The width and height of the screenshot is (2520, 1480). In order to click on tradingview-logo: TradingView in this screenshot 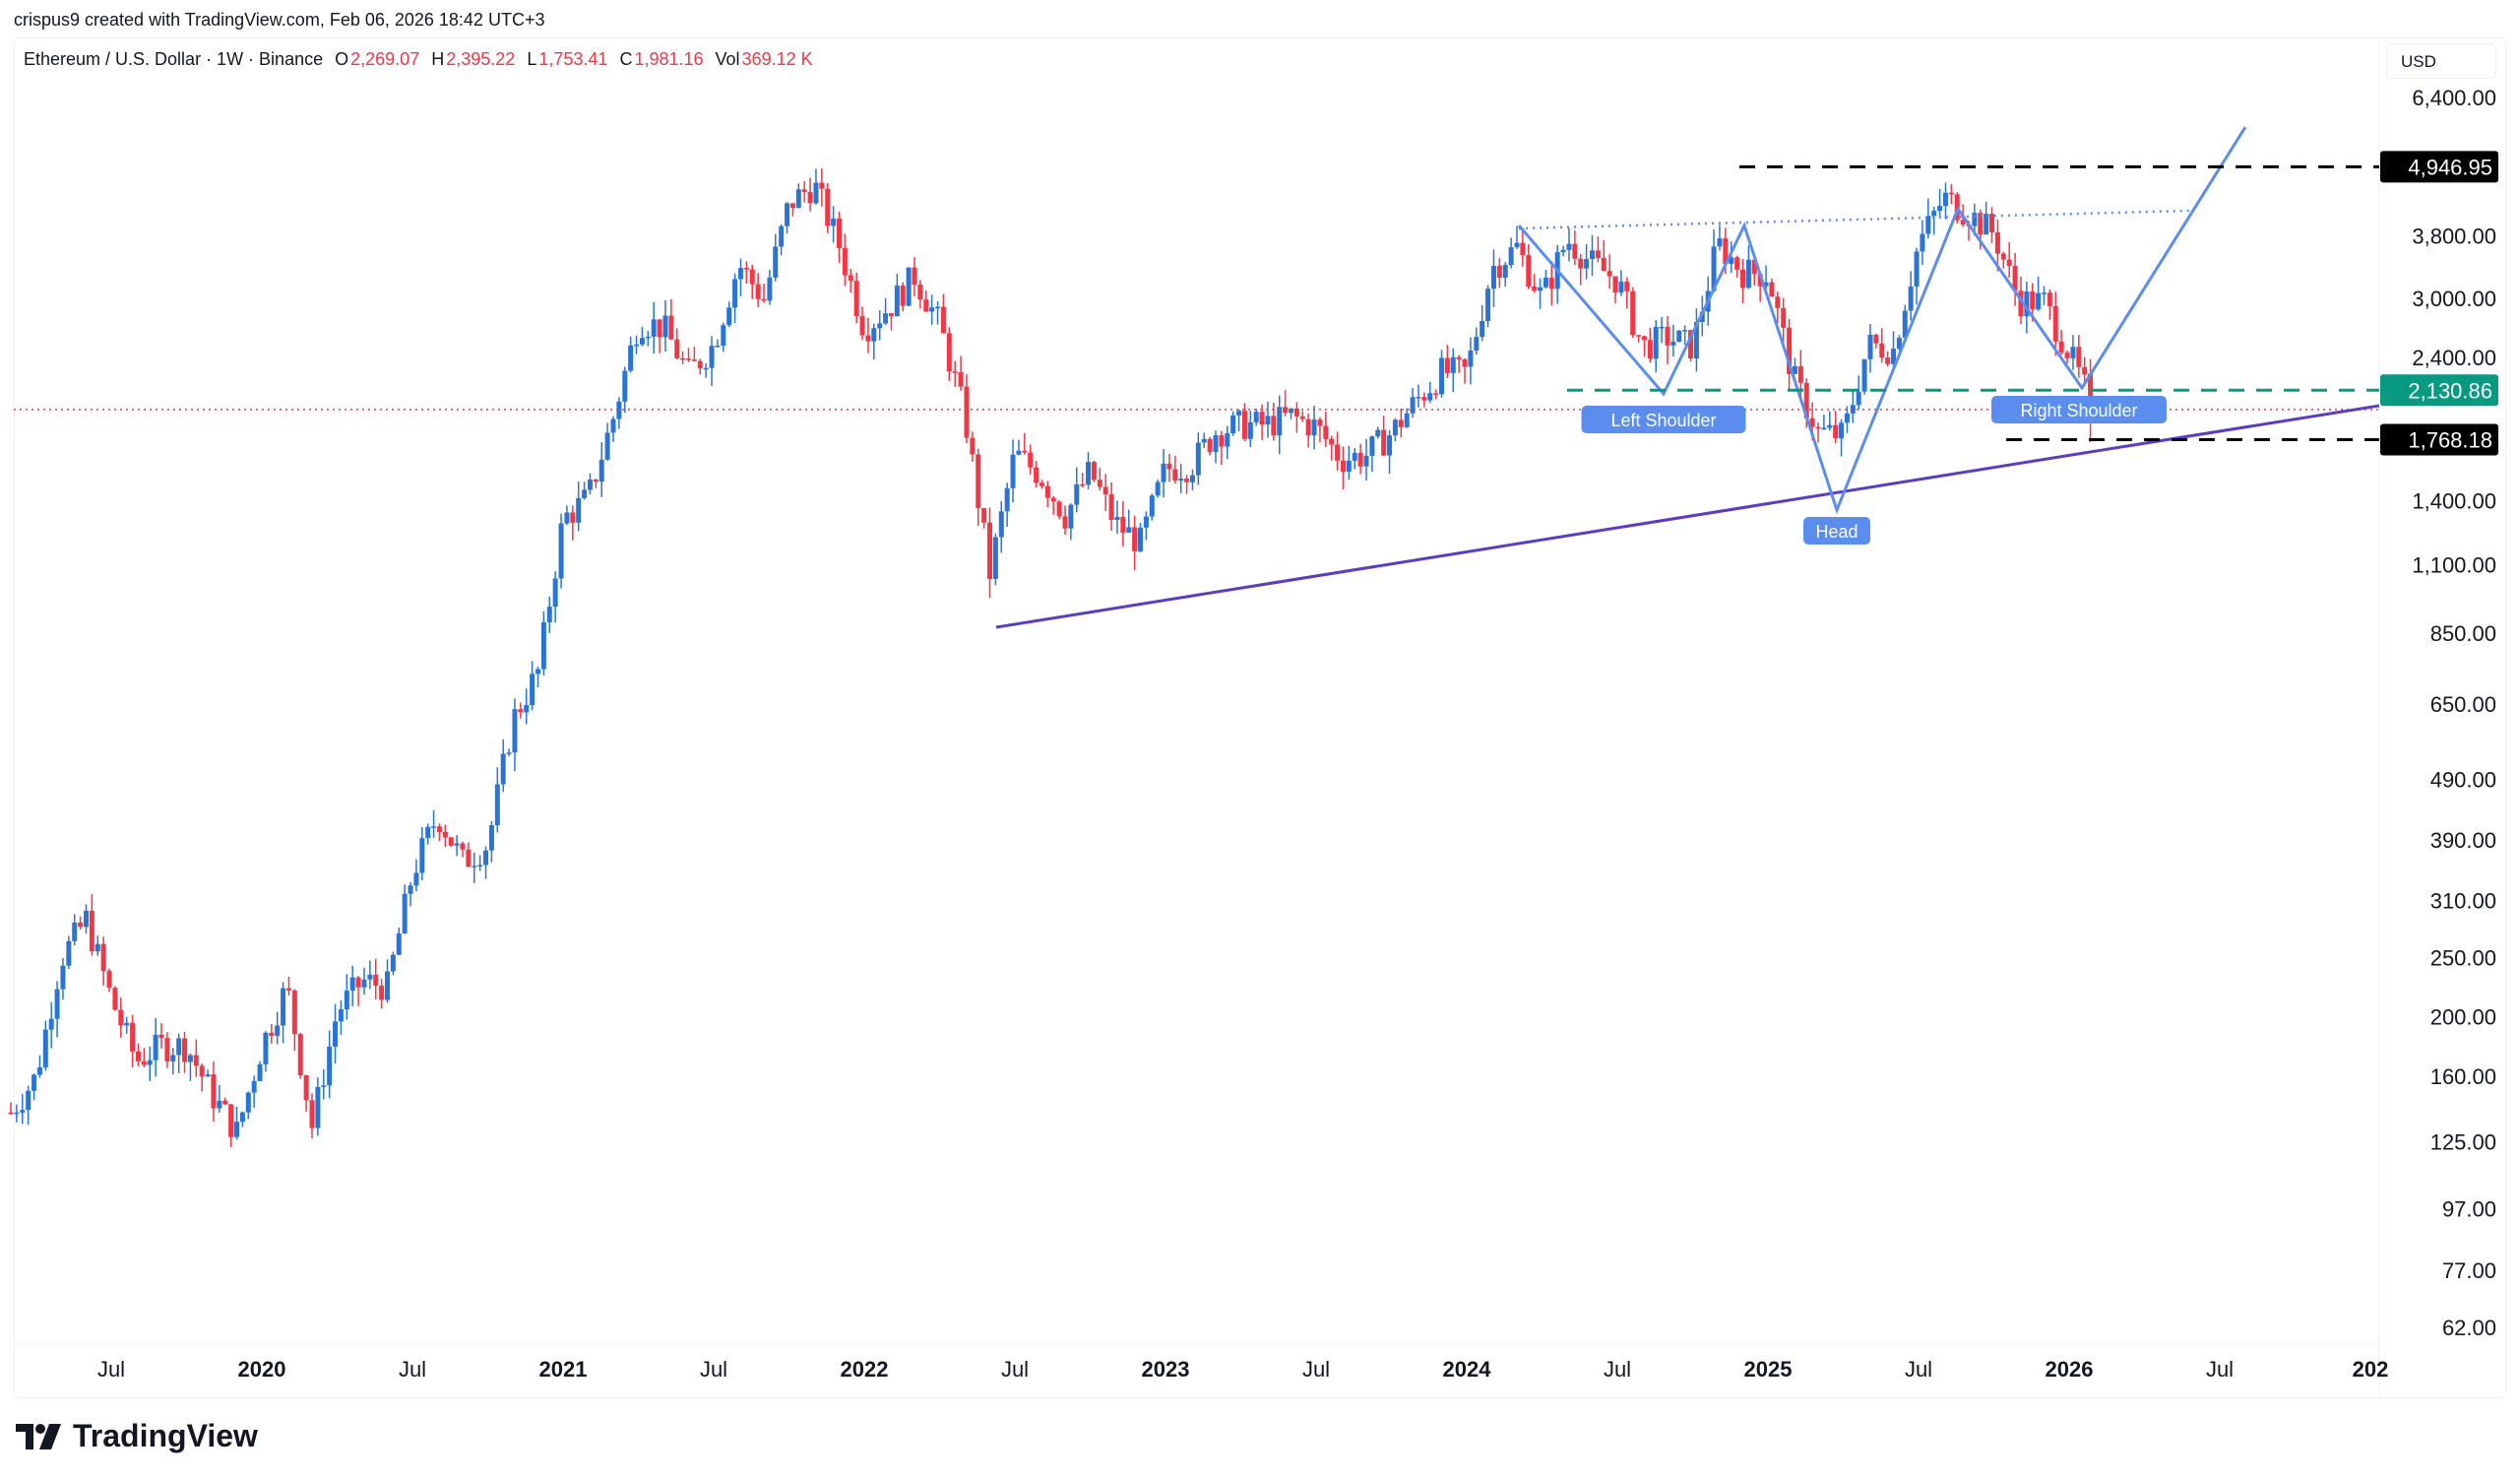, I will do `click(137, 1436)`.